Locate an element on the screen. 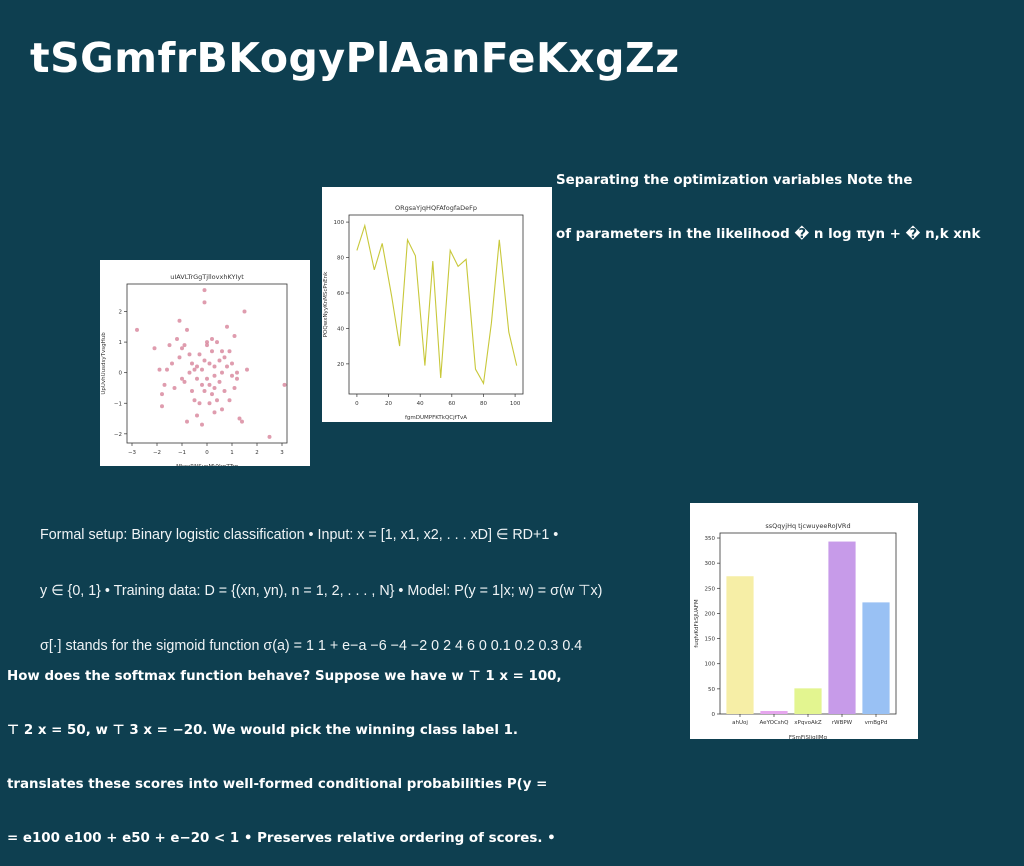 The width and height of the screenshot is (1024, 866). x-tick-label: 0 is located at coordinates (207, 453).